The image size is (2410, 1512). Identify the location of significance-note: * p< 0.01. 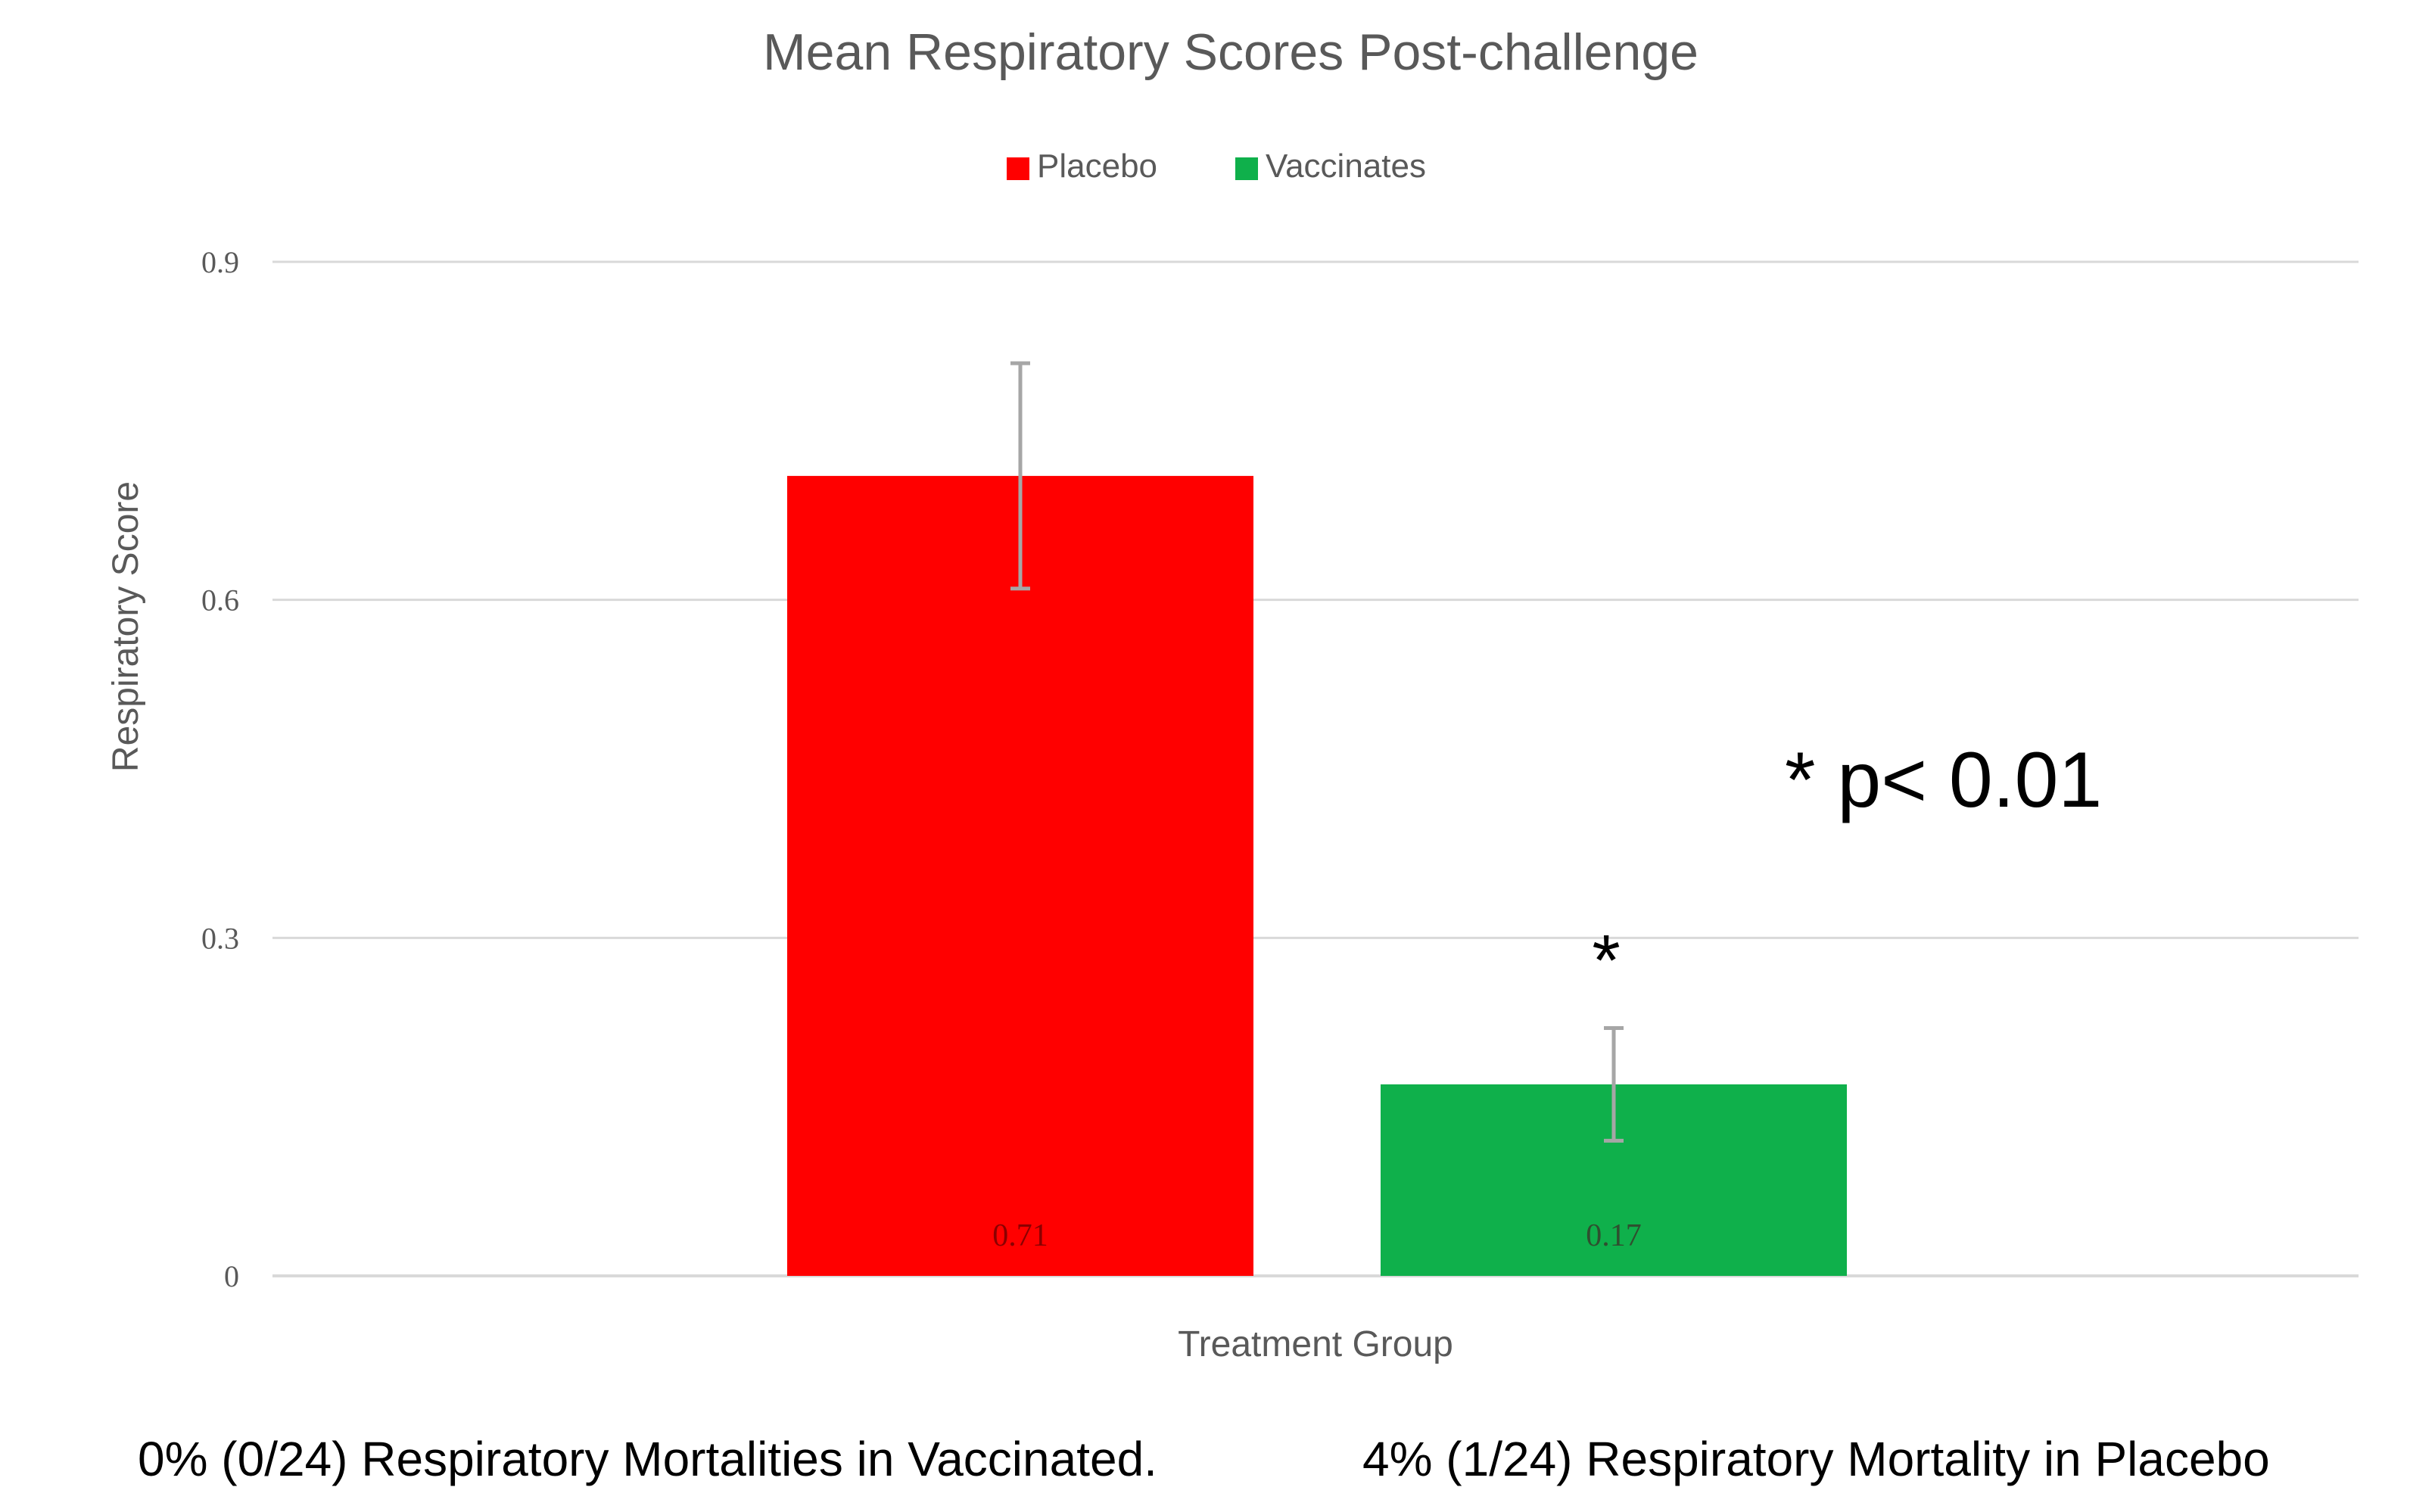
(1943, 780).